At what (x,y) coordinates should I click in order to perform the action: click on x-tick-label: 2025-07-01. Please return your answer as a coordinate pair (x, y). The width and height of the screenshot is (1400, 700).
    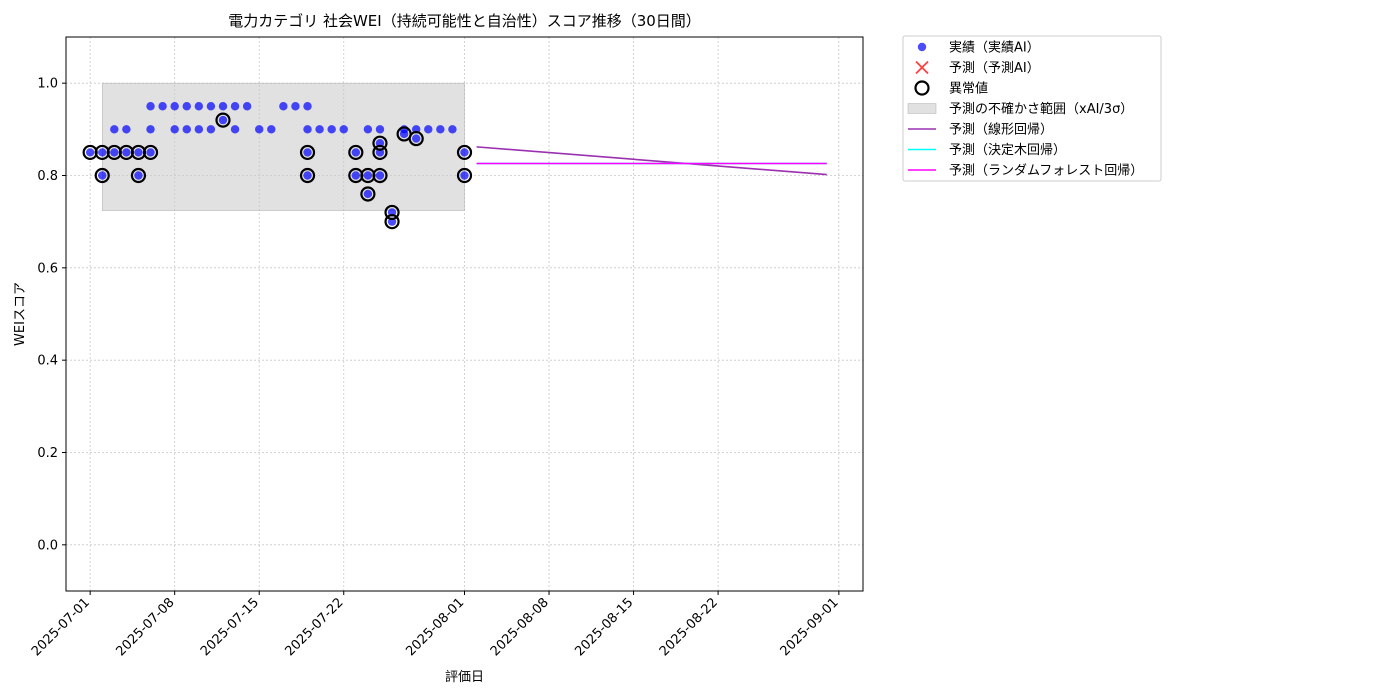
    Looking at the image, I should click on (61, 627).